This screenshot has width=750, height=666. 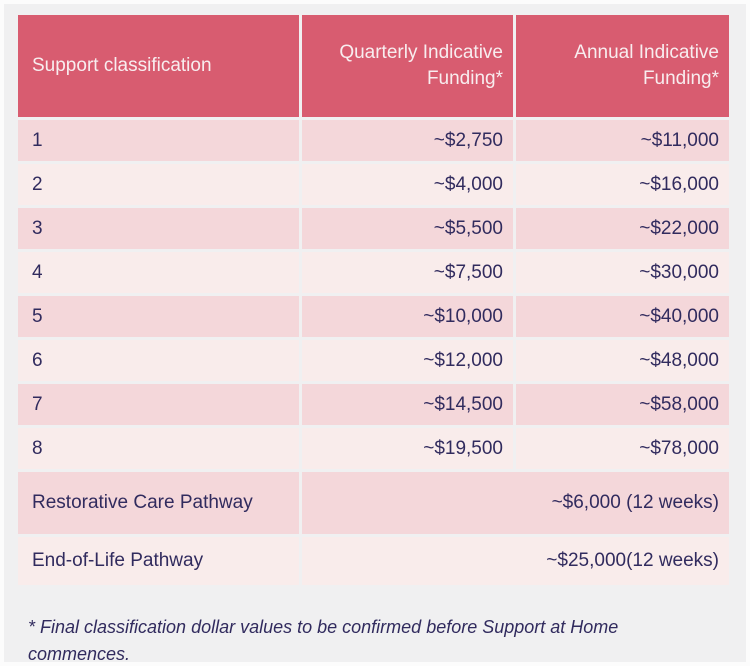 I want to click on annual-funding-cell: ~$58,000, so click(x=622, y=404).